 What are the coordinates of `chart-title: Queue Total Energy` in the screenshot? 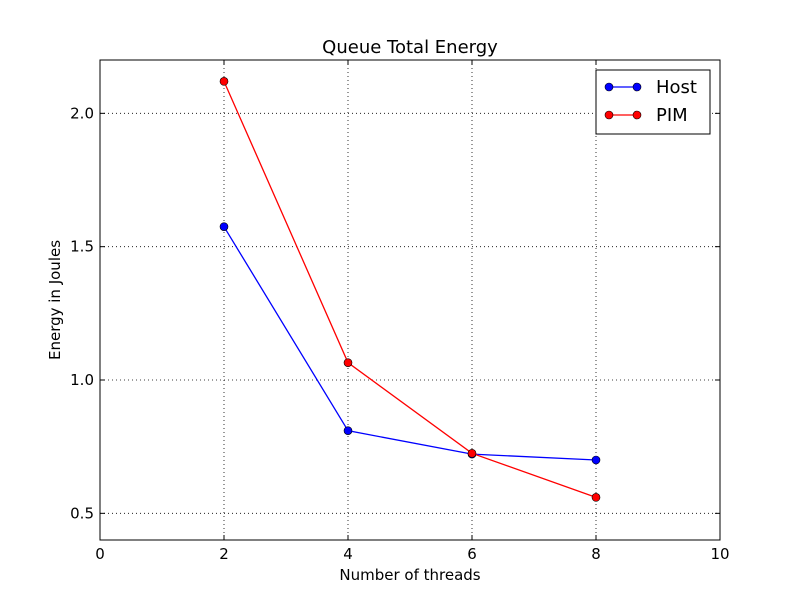 It's located at (410, 47).